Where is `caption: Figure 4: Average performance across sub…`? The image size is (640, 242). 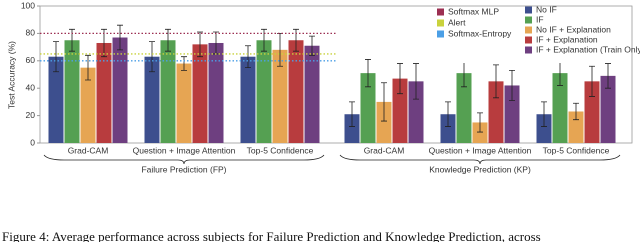
caption: Figure 4: Average performance across sub… is located at coordinates (271, 235).